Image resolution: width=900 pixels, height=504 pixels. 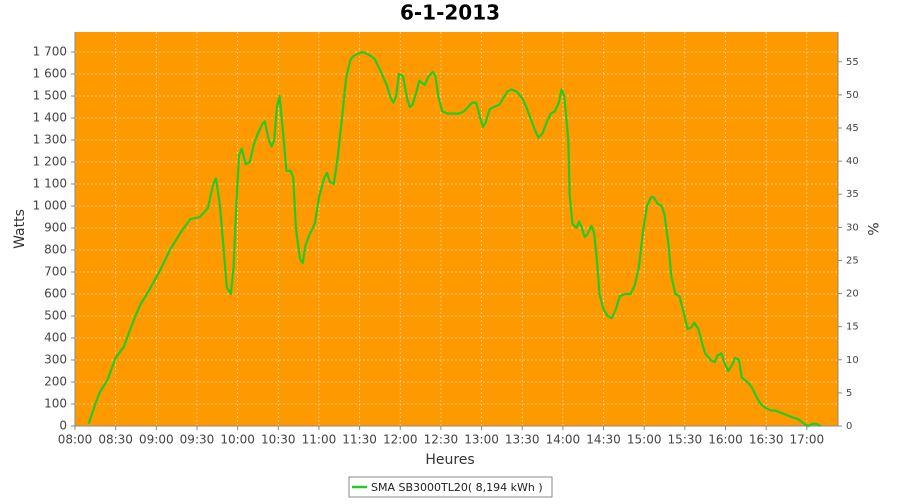 I want to click on y2-tick-label: 20, so click(x=852, y=294).